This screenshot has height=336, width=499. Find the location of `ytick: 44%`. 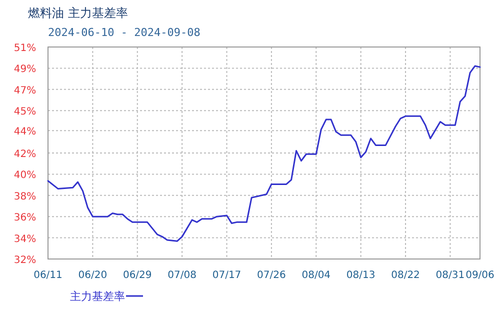

ytick: 44% is located at coordinates (25, 132).